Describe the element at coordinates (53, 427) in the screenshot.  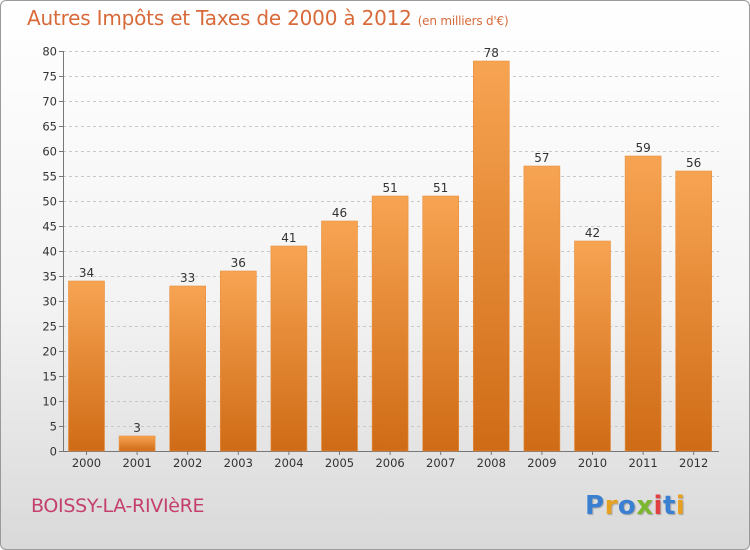
I see `y-tick-label: 5` at that location.